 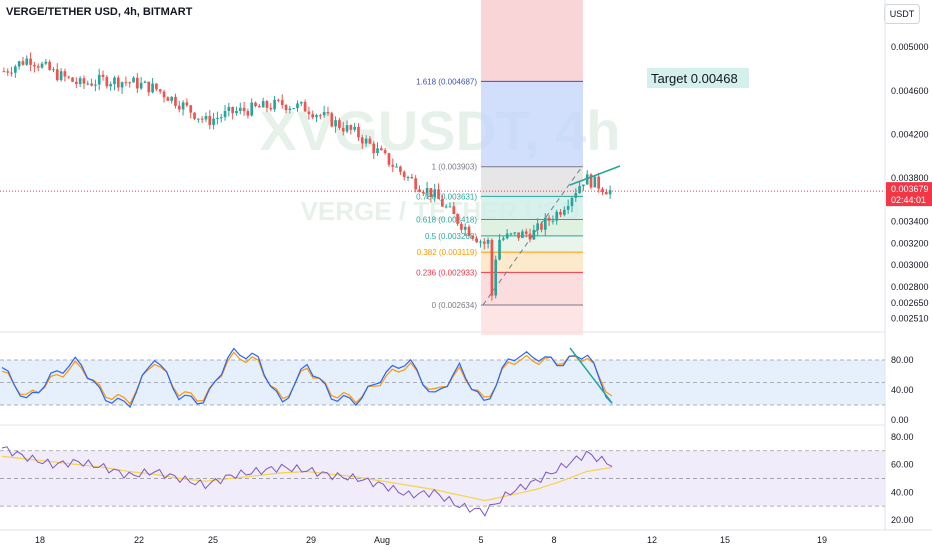 What do you see at coordinates (902, 520) in the screenshot?
I see `rsi-tick-label: 20.00` at bounding box center [902, 520].